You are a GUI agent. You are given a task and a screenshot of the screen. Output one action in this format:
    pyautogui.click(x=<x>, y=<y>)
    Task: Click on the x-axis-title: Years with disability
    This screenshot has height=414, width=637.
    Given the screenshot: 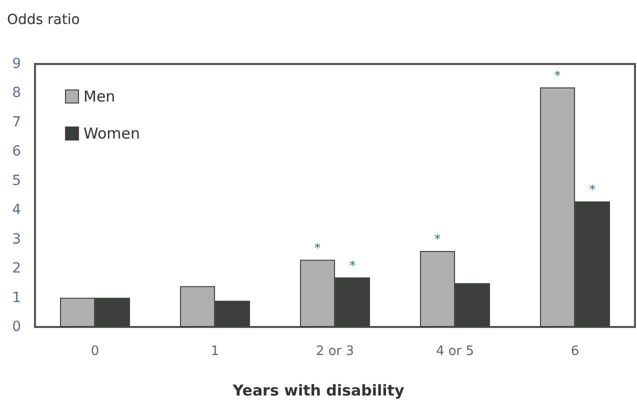 What is the action you would take?
    pyautogui.click(x=318, y=391)
    